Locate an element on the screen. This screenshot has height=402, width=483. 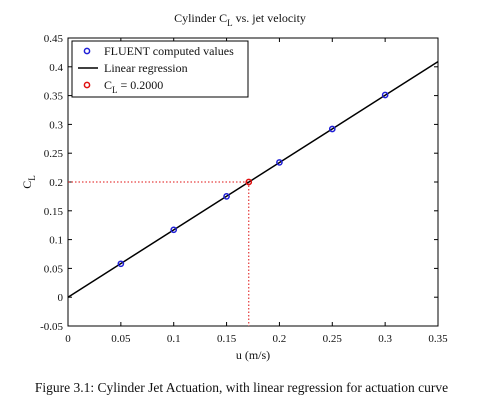
legend-box is located at coordinates (160, 69).